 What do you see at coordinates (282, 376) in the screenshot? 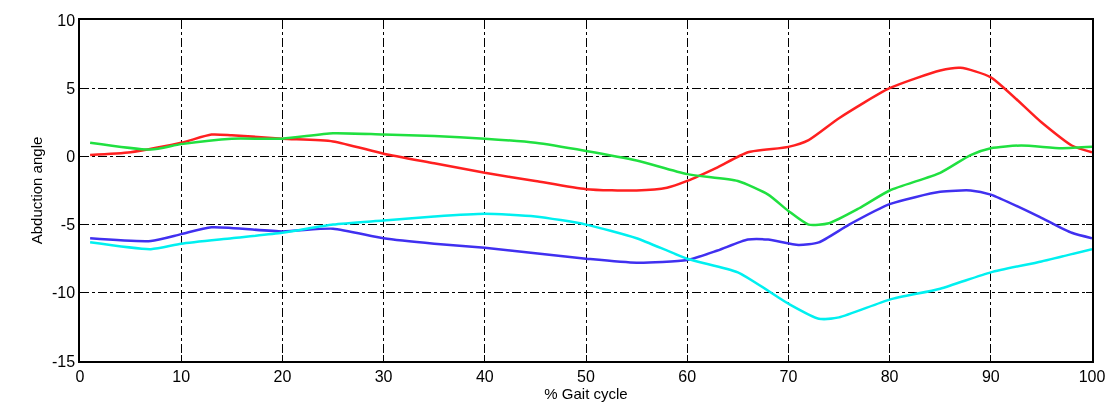
I see `x-tick-label: 20` at bounding box center [282, 376].